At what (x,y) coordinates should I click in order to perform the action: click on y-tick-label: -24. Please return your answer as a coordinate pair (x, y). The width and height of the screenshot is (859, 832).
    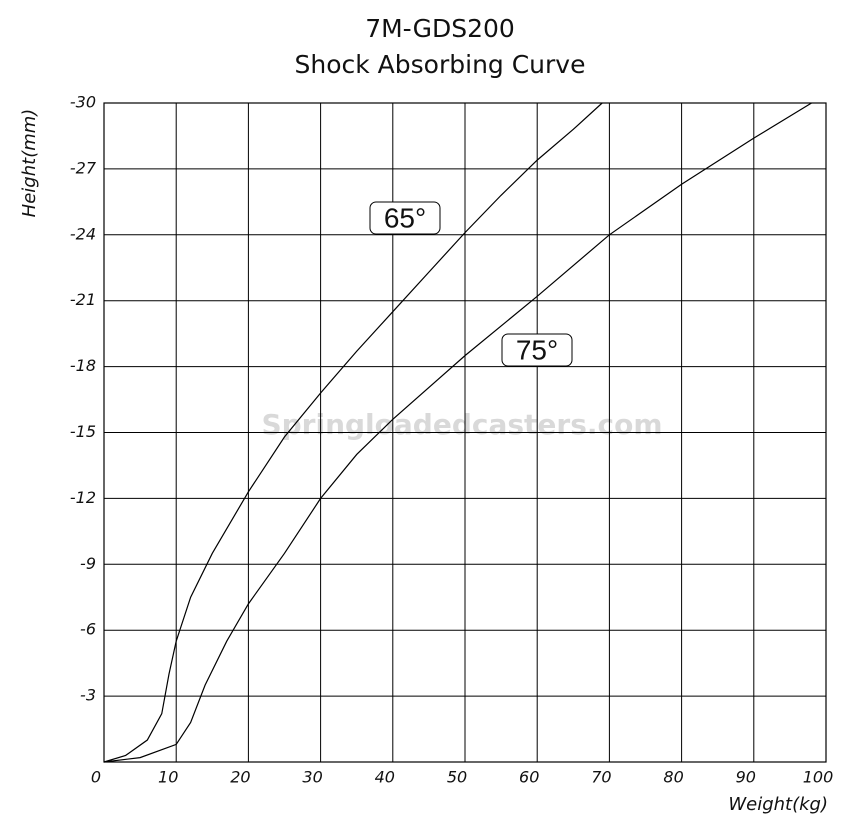
    Looking at the image, I should click on (83, 233).